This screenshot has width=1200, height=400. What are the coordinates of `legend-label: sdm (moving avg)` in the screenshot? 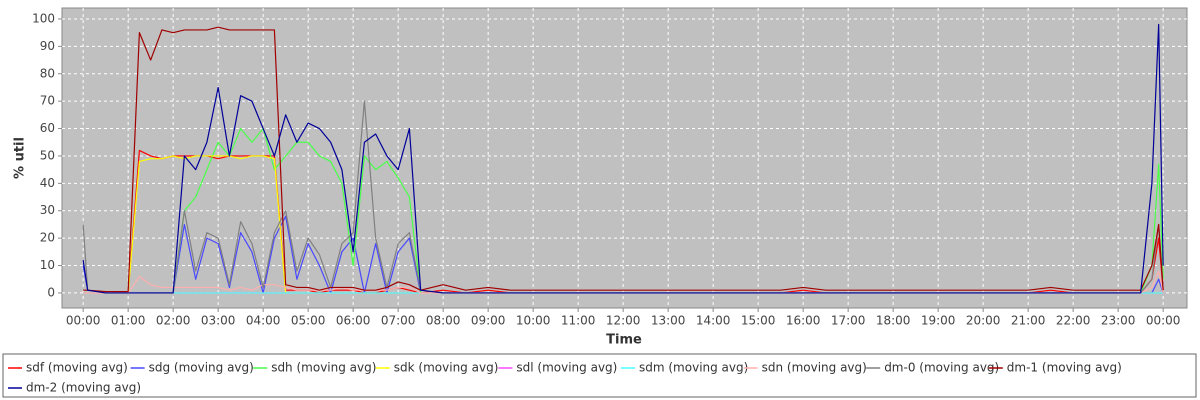 It's located at (693, 368).